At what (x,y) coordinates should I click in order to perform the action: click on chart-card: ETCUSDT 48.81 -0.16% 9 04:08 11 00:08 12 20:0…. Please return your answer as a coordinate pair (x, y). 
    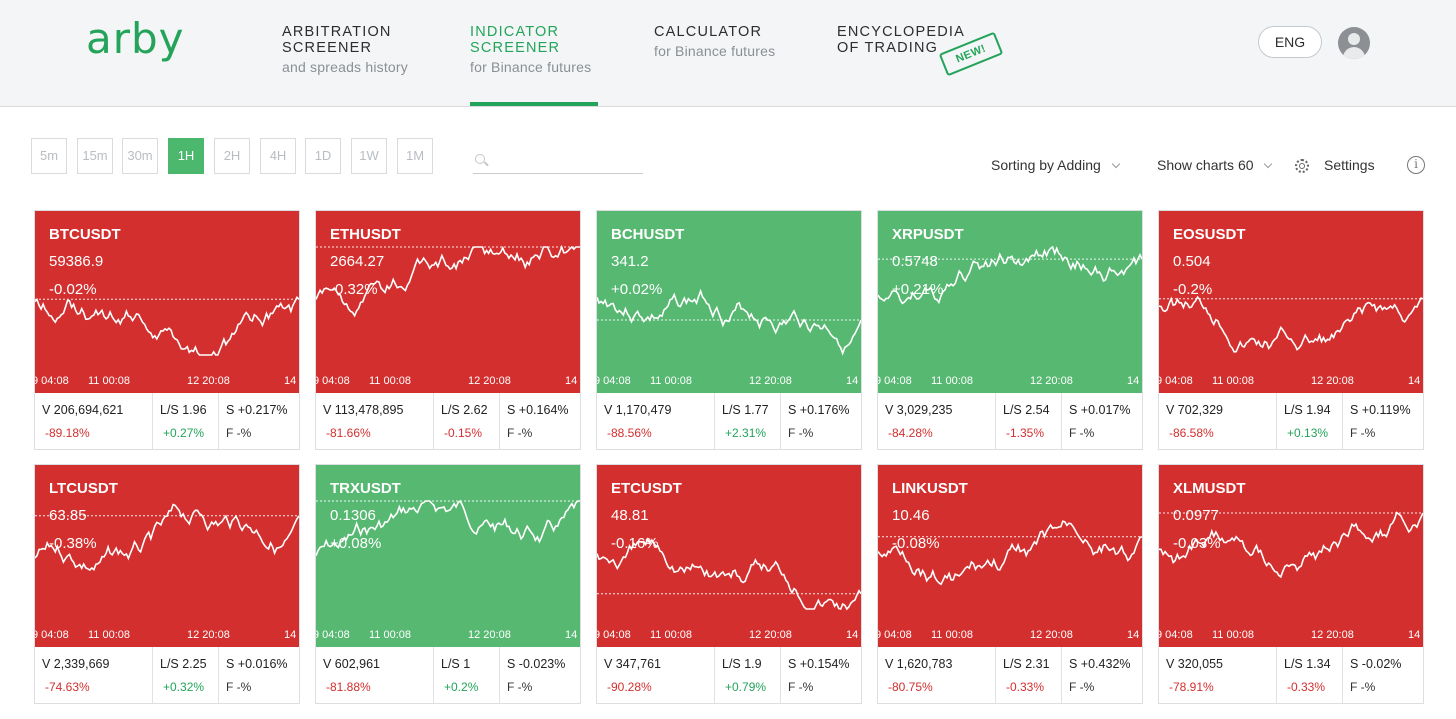
    Looking at the image, I should click on (729, 584).